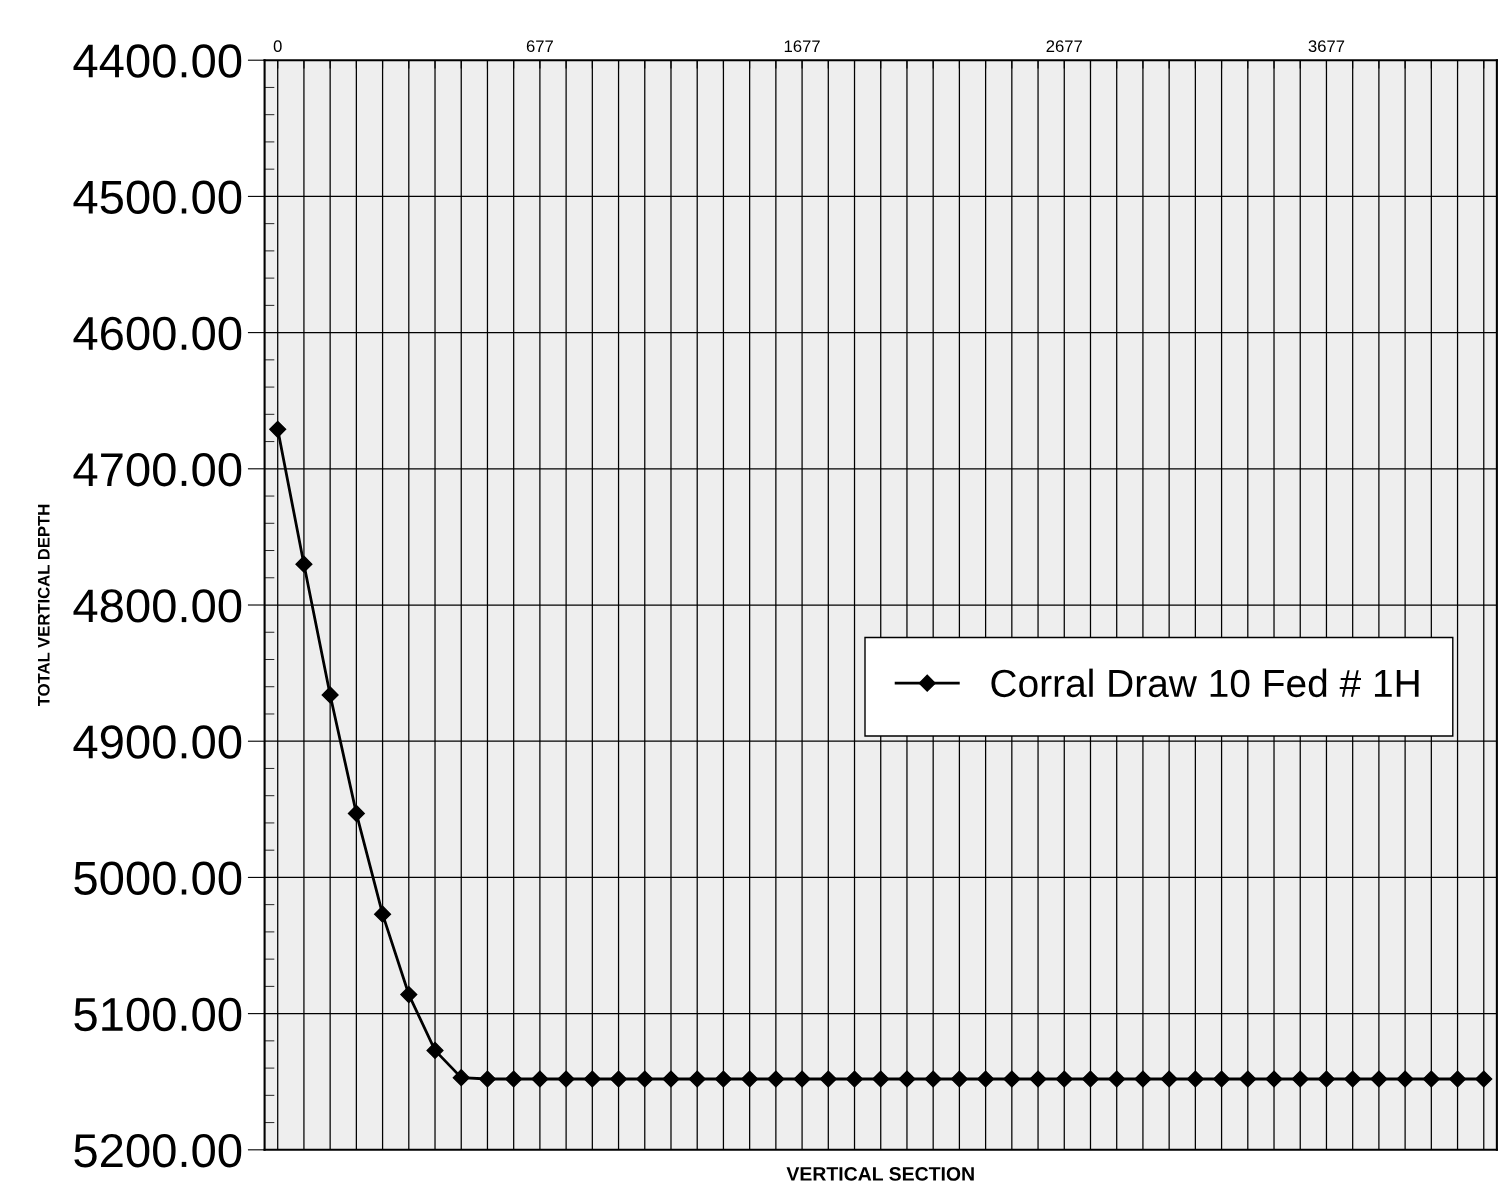  What do you see at coordinates (1205, 683) in the screenshot?
I see `legend-label: Corral Draw 10 Fed # 1H` at bounding box center [1205, 683].